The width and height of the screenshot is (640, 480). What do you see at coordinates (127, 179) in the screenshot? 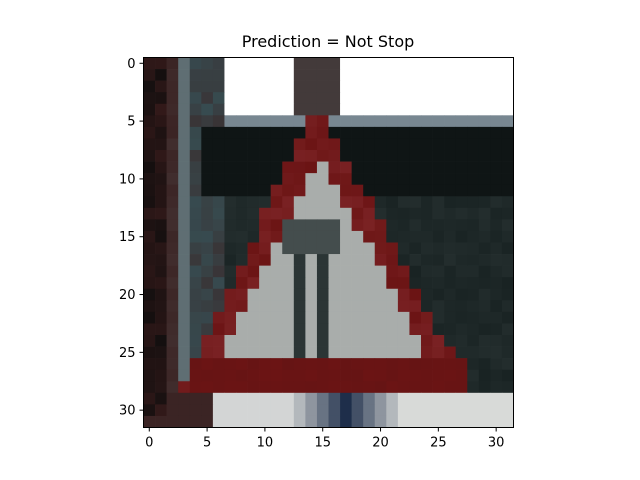
I see `y-tick-label: 10` at bounding box center [127, 179].